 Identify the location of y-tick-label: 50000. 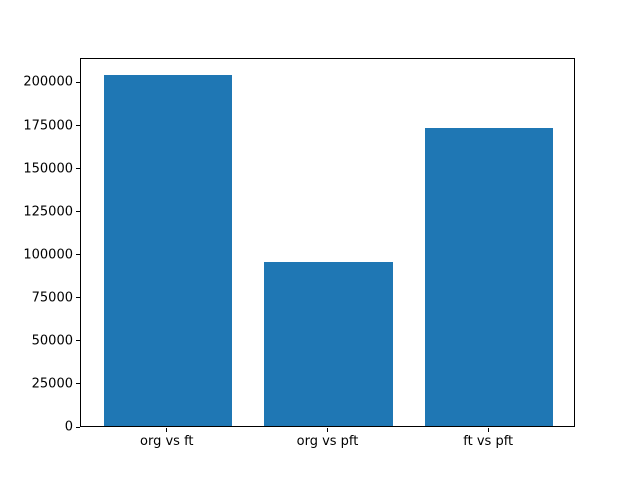
(52, 341).